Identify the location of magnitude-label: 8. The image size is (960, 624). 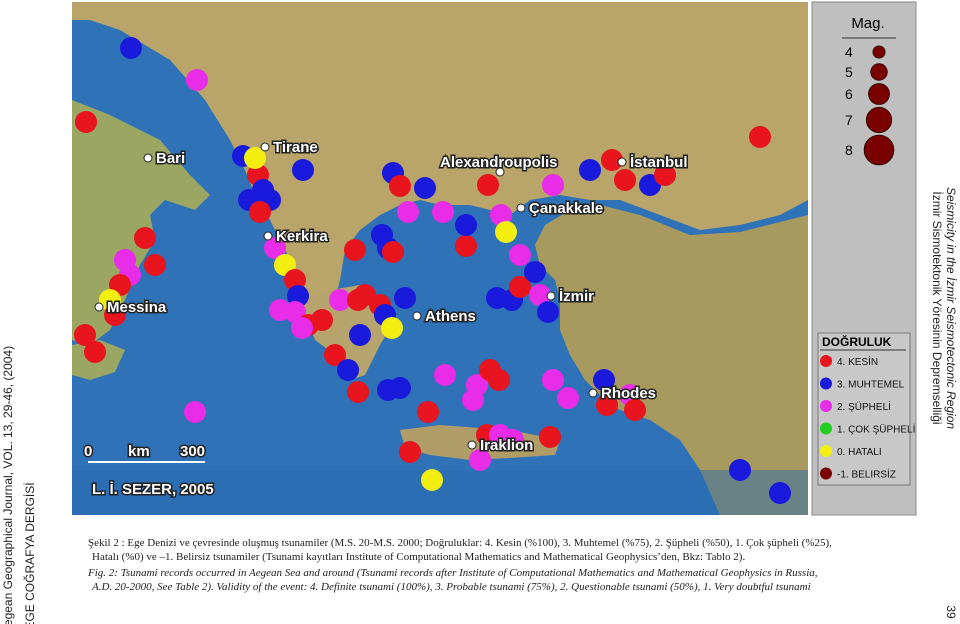
(849, 150).